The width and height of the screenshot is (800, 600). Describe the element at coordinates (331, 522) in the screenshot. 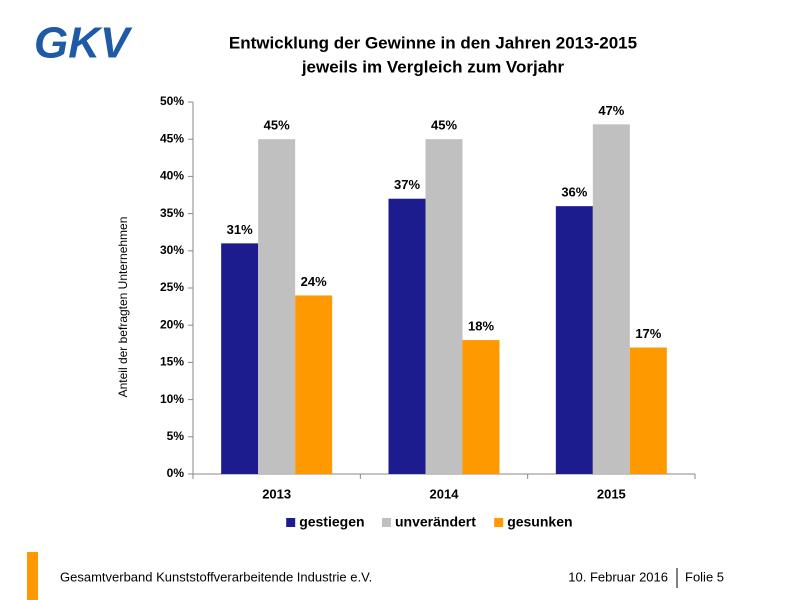

I see `legend-label: gestiegen` at that location.